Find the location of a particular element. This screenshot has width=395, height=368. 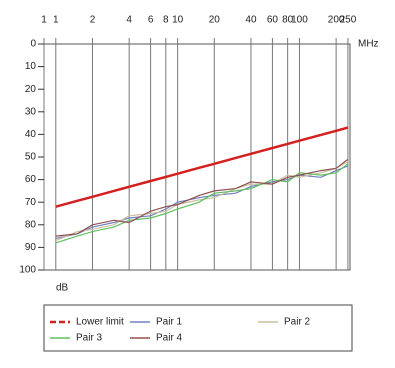

legend-label: Lower limit is located at coordinates (100, 322).